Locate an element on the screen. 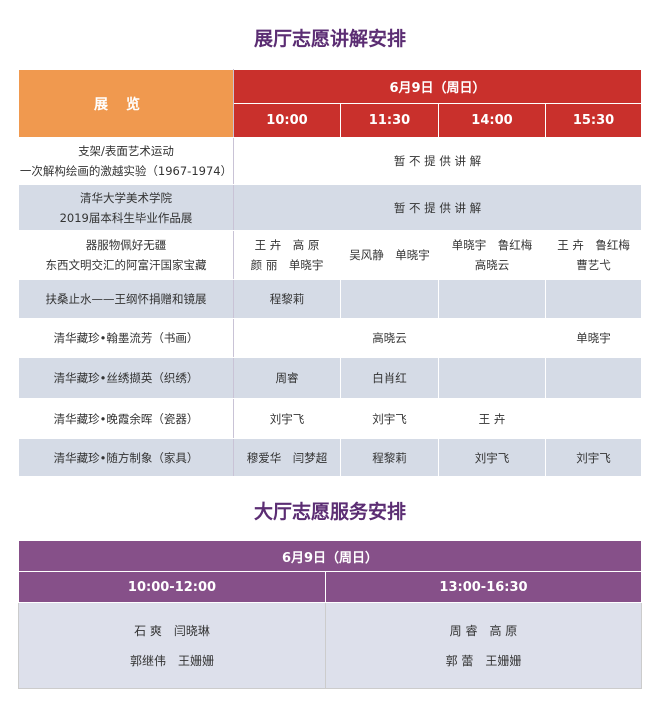 This screenshot has height=713, width=650. guide-cell: 王 卉 is located at coordinates (492, 418).